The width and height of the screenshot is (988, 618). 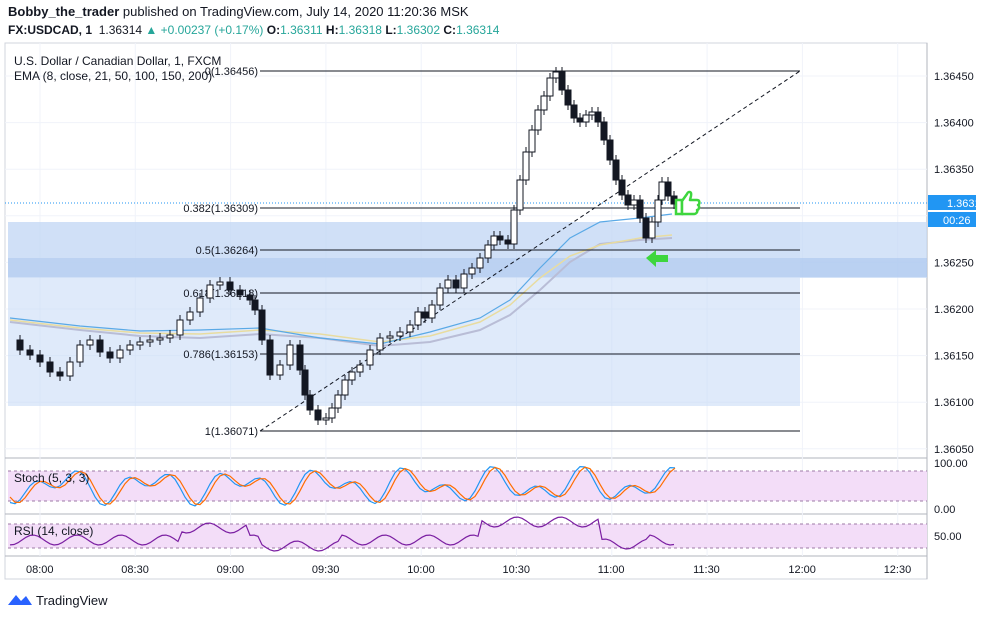 What do you see at coordinates (478, 30) in the screenshot?
I see `close-value: 1.36314` at bounding box center [478, 30].